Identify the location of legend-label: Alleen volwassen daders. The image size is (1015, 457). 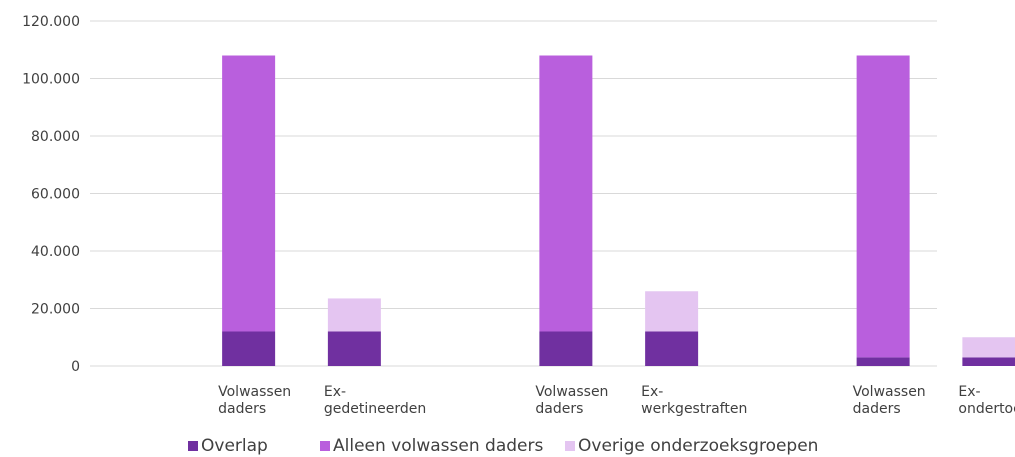
(438, 446).